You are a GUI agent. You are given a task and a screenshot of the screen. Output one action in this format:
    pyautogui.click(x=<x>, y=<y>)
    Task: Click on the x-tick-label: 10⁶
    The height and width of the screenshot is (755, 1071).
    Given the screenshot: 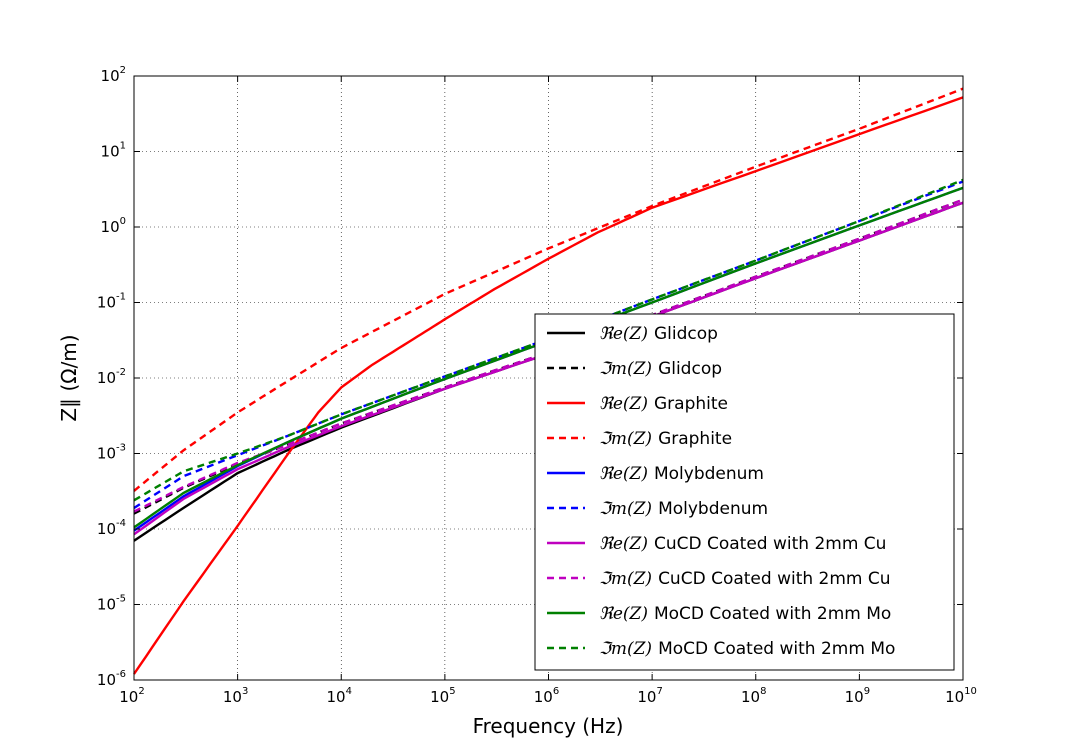 What is the action you would take?
    pyautogui.click(x=546, y=696)
    